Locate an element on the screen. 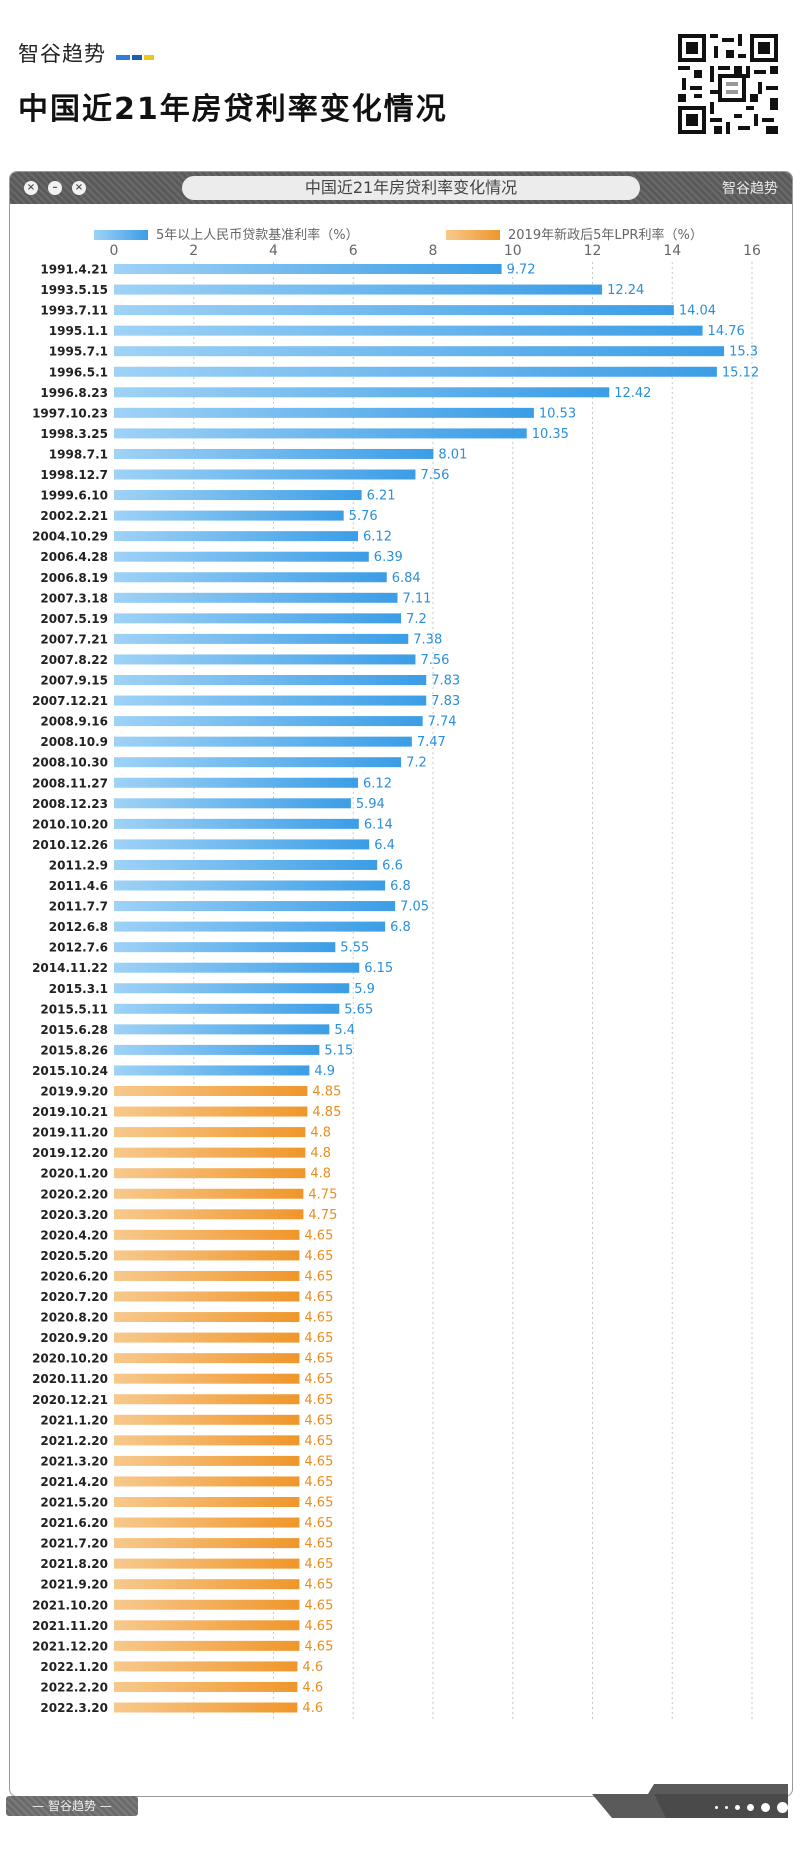 This screenshot has height=1854, width=800. category-label: 2019.9.20 is located at coordinates (74, 1092).